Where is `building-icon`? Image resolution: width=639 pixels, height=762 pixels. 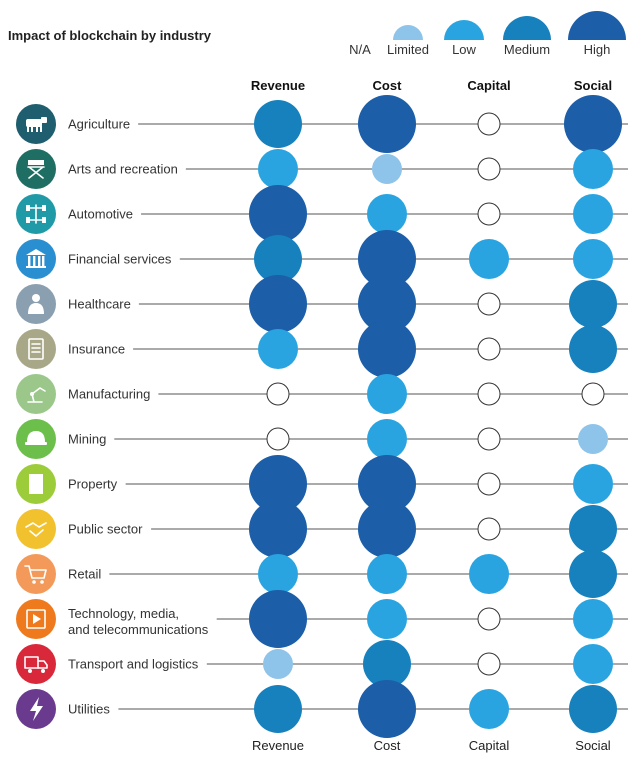
building-icon is located at coordinates (36, 484).